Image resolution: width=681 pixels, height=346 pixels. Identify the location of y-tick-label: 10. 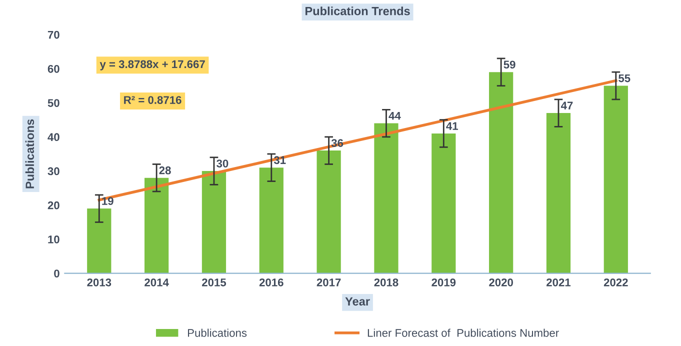
(54, 240).